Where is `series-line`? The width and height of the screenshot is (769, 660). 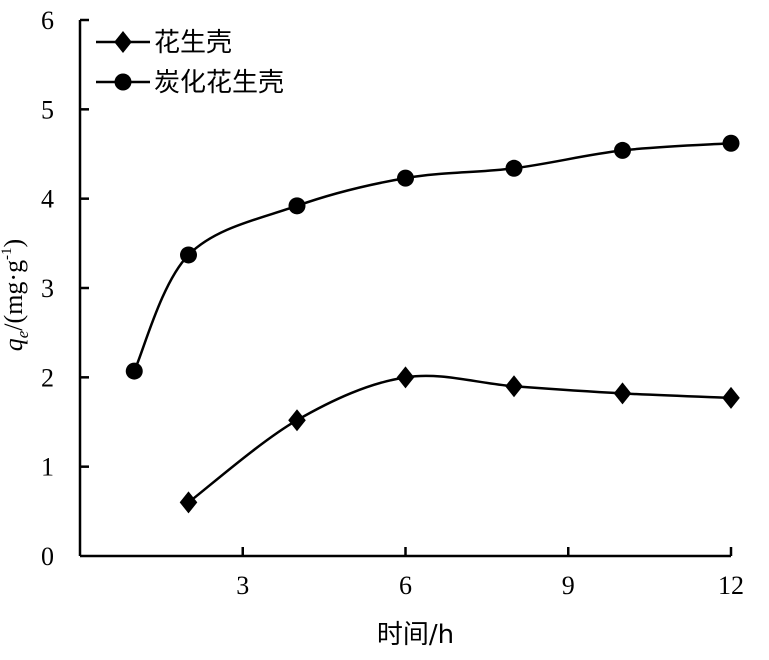 series-line is located at coordinates (459, 439).